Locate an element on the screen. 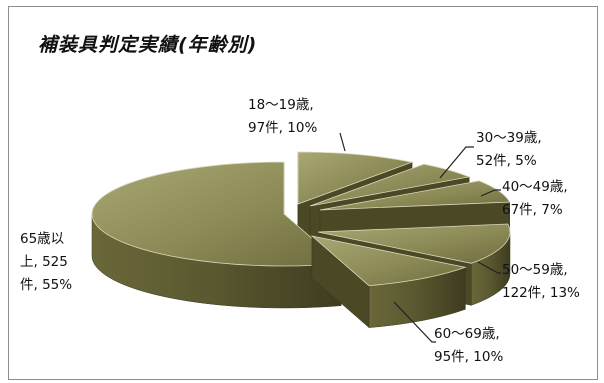 The height and width of the screenshot is (383, 604). data-label-0-line-0: 18～19歳, is located at coordinates (281, 105).